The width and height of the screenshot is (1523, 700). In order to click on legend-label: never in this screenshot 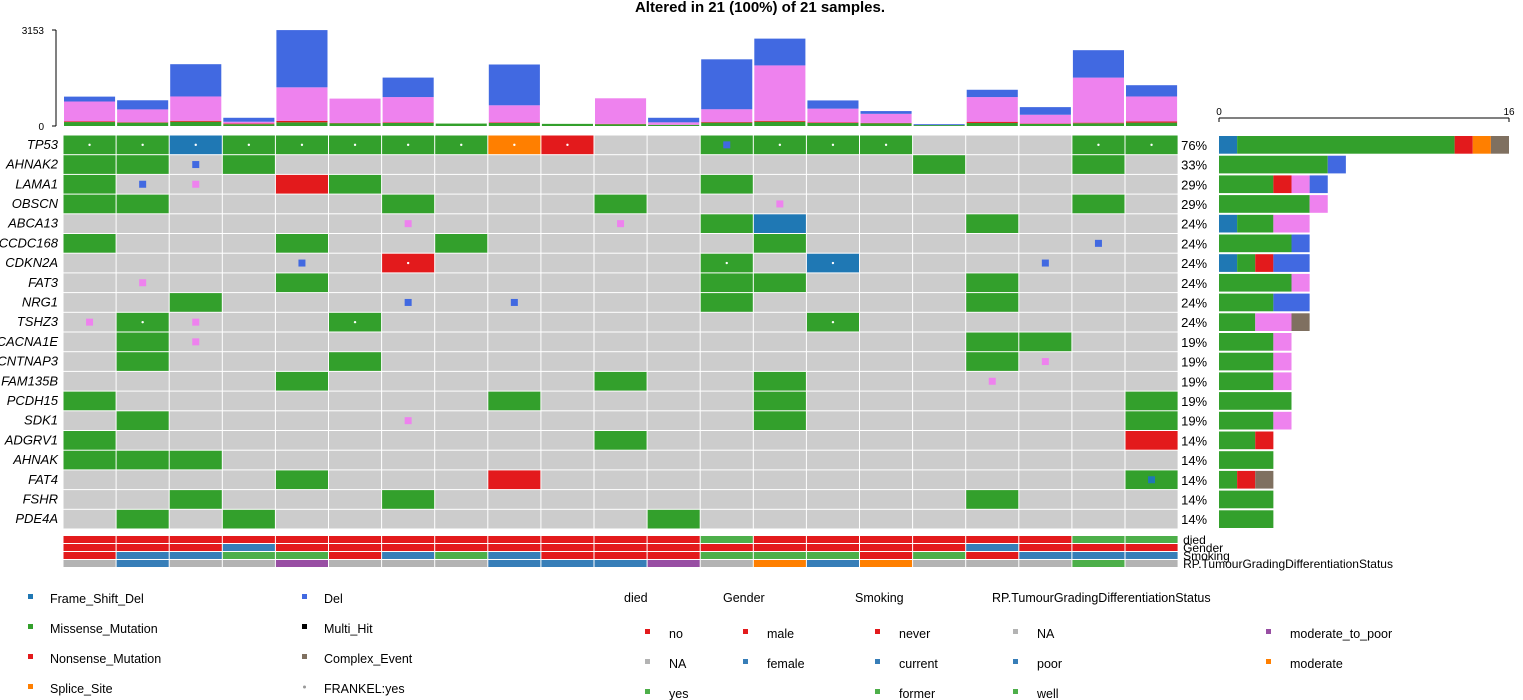, I will do `click(914, 634)`.